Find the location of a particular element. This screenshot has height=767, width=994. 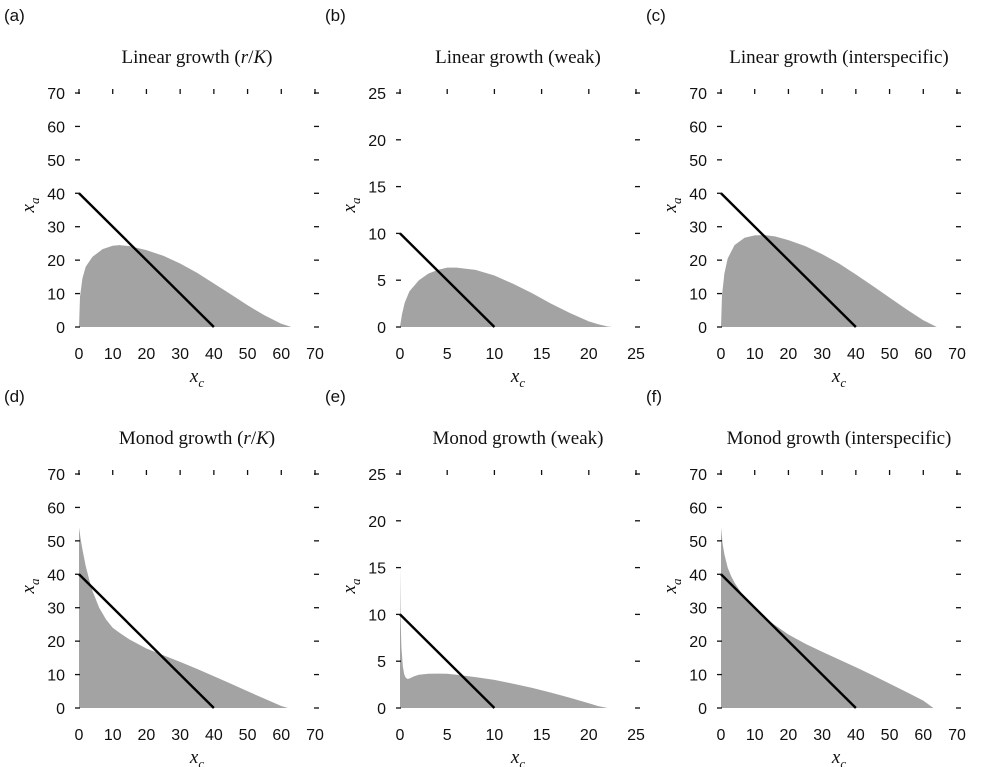

y-tick-label: 25 is located at coordinates (377, 475).